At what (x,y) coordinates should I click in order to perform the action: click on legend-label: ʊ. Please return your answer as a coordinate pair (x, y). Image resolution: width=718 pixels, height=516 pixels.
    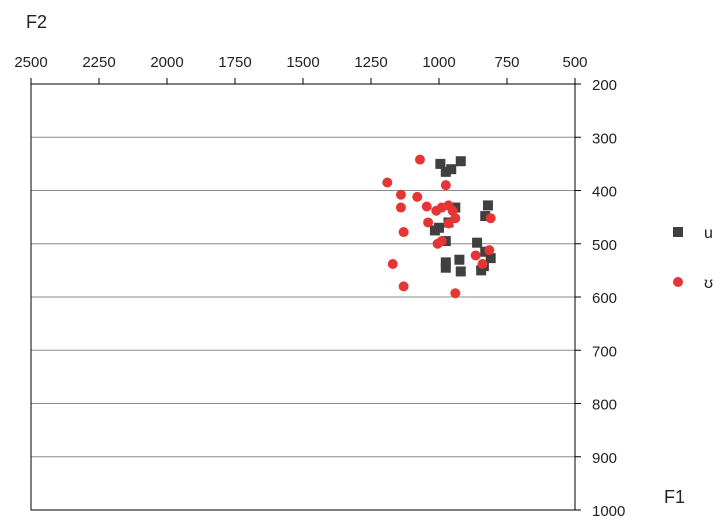
    Looking at the image, I should click on (708, 283).